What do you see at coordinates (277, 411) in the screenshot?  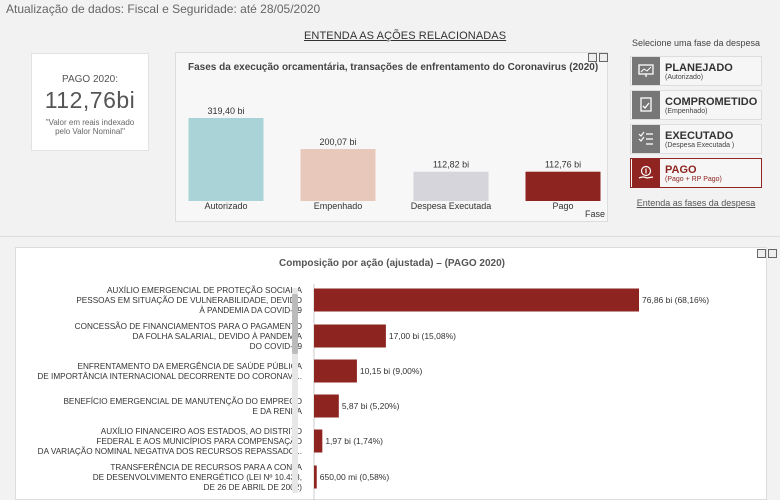 I see `composition-category-label: E DA RENDA` at bounding box center [277, 411].